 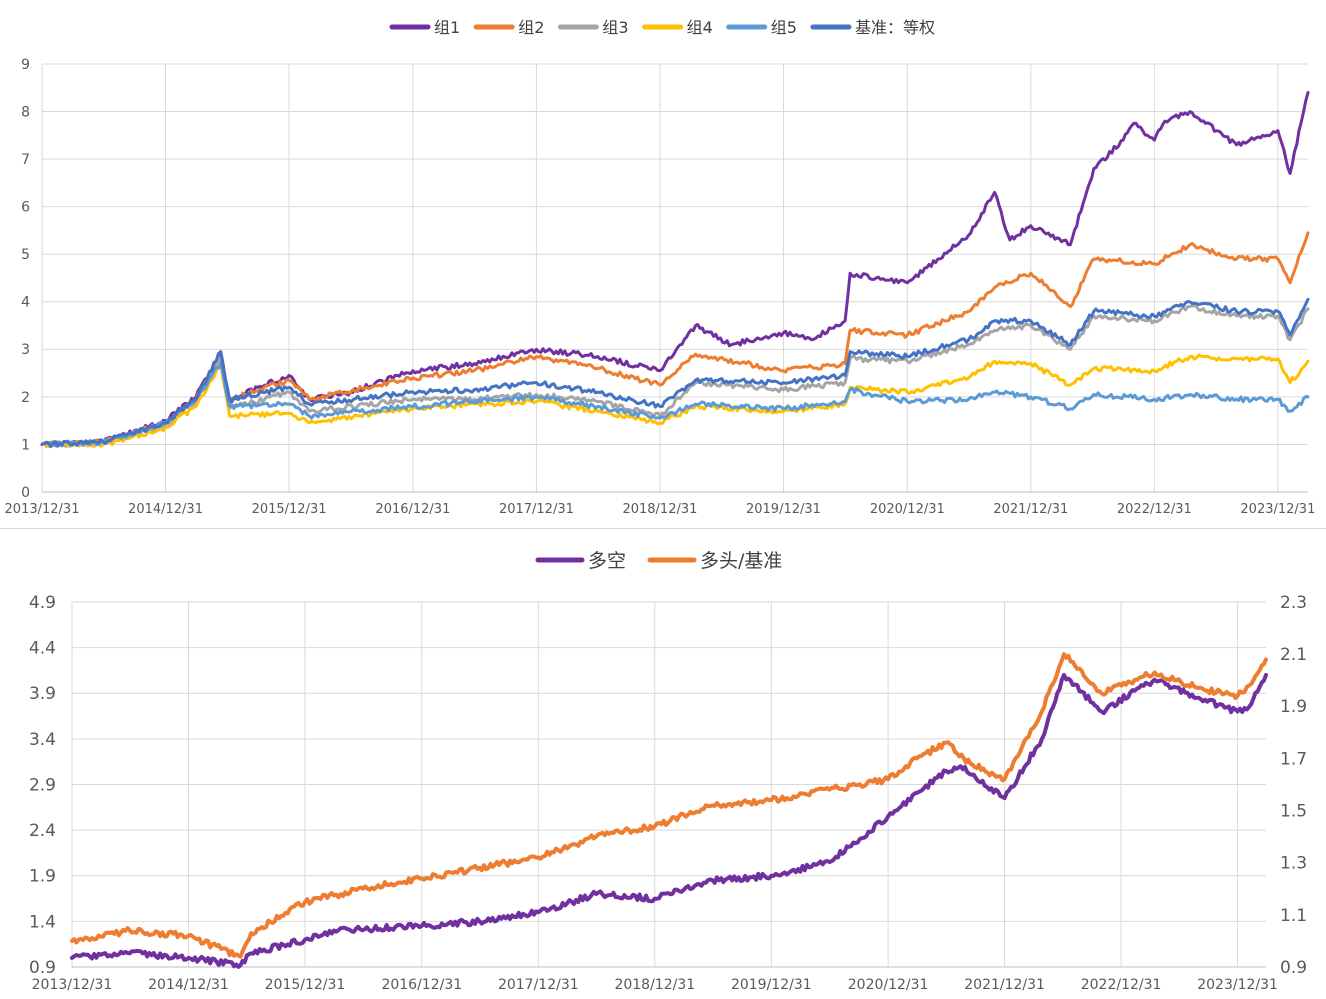 I want to click on y-tick-label: 7, so click(x=25, y=160).